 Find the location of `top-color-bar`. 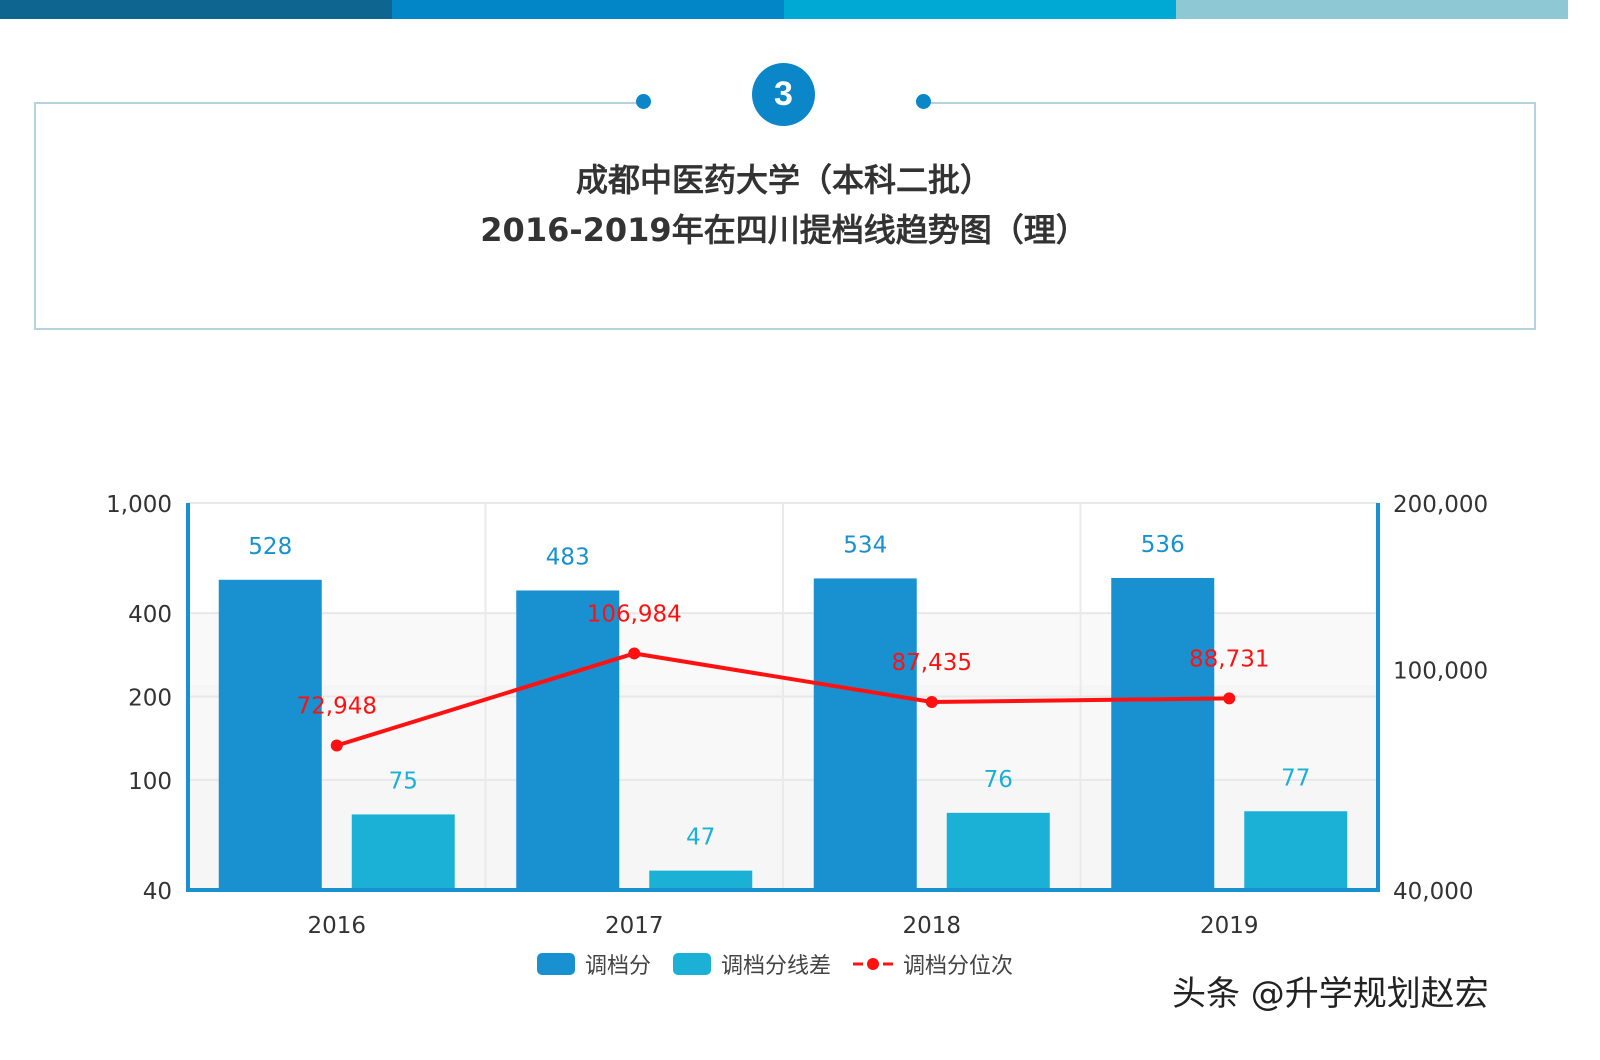

top-color-bar is located at coordinates (784, 9).